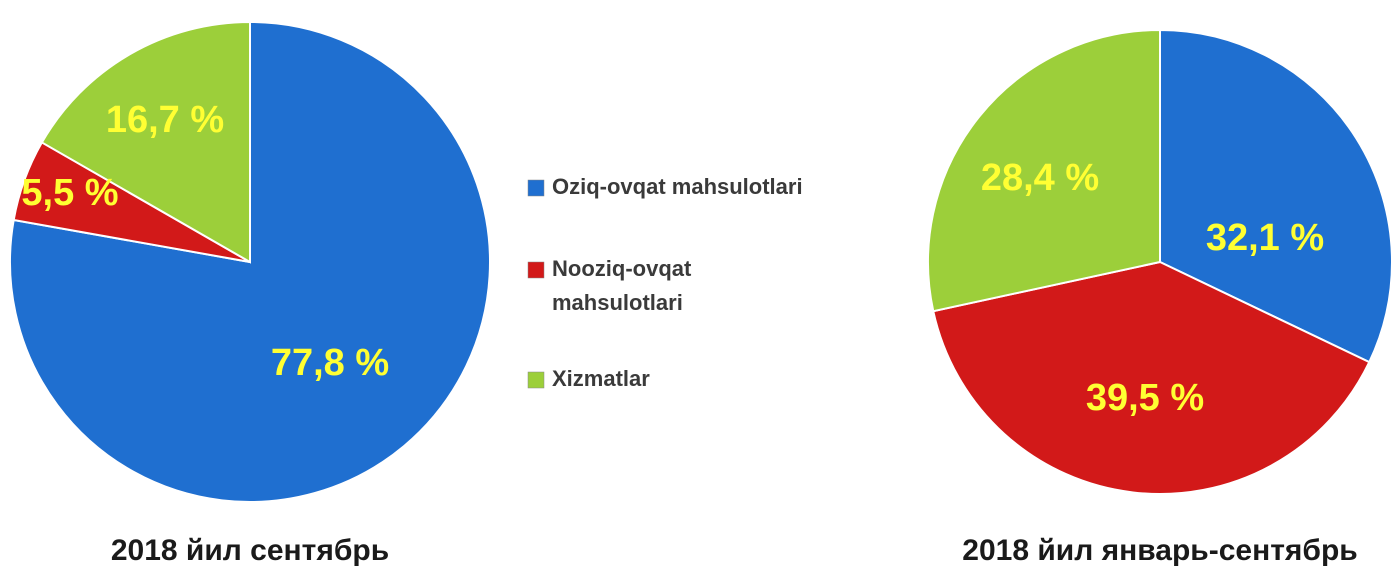 The image size is (1392, 576). Describe the element at coordinates (165, 120) in the screenshot. I see `value-label: 16,7 %` at that location.